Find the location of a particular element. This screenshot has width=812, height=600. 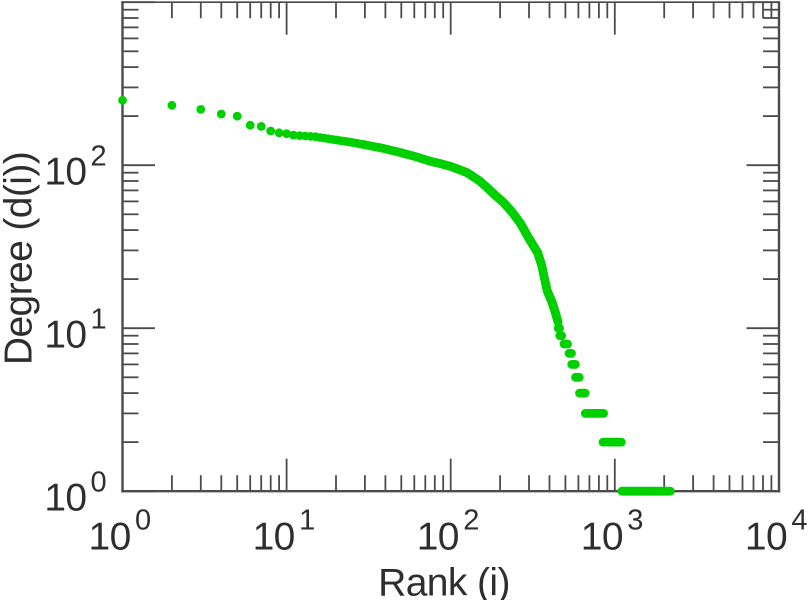

svg-text: Rank (i) is located at coordinates (444, 581).